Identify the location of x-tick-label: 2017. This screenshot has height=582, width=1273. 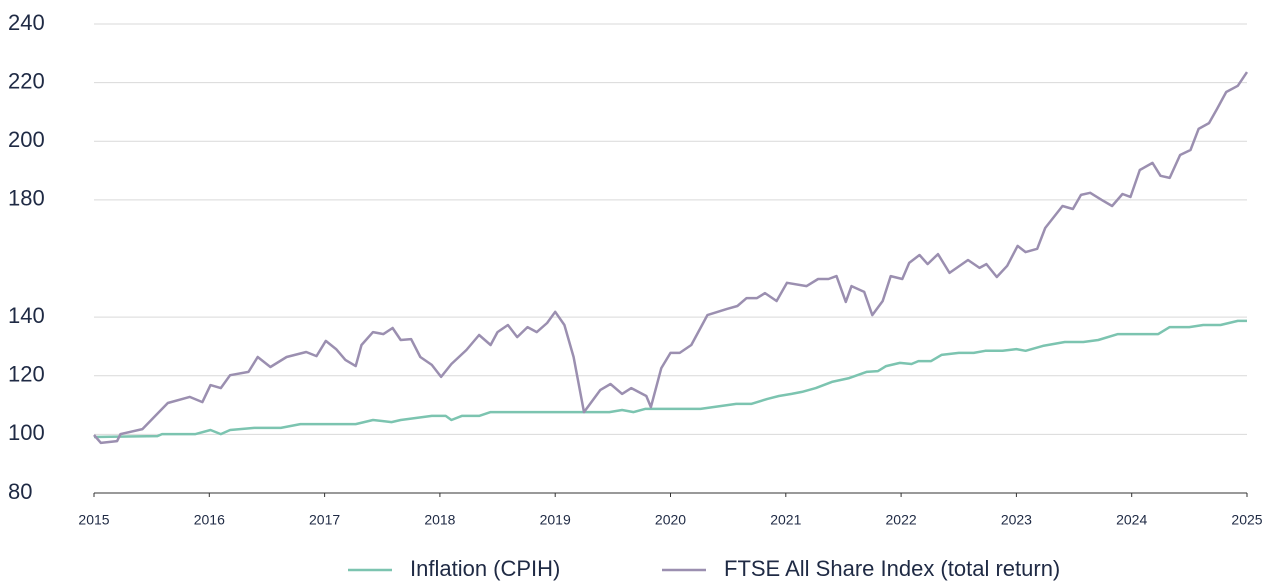
(324, 520).